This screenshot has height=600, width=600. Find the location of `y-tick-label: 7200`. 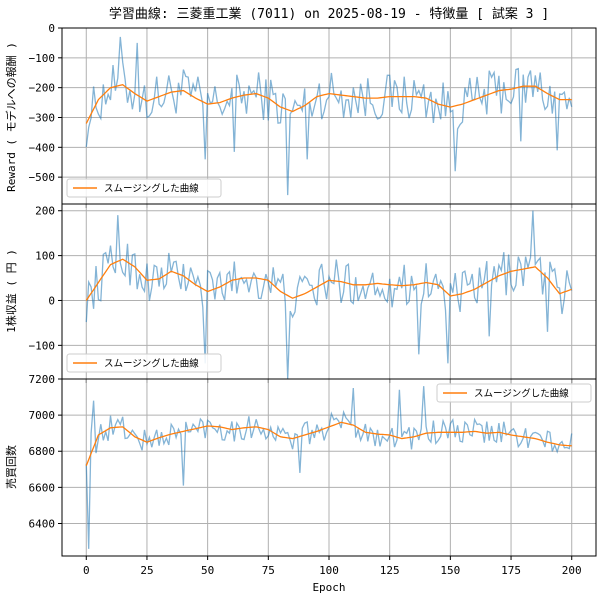

y-tick-label: 7200 is located at coordinates (42, 379).